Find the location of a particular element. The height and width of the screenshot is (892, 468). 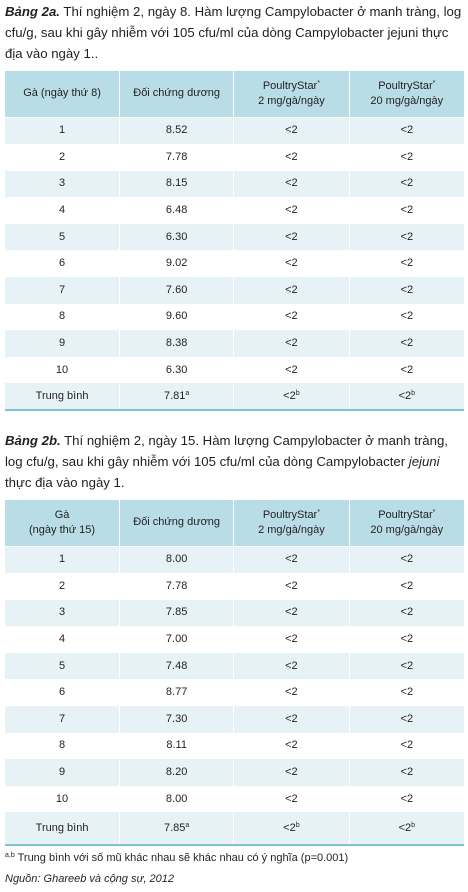

table-row: 3 8.15 <2 <2 is located at coordinates (234, 183).